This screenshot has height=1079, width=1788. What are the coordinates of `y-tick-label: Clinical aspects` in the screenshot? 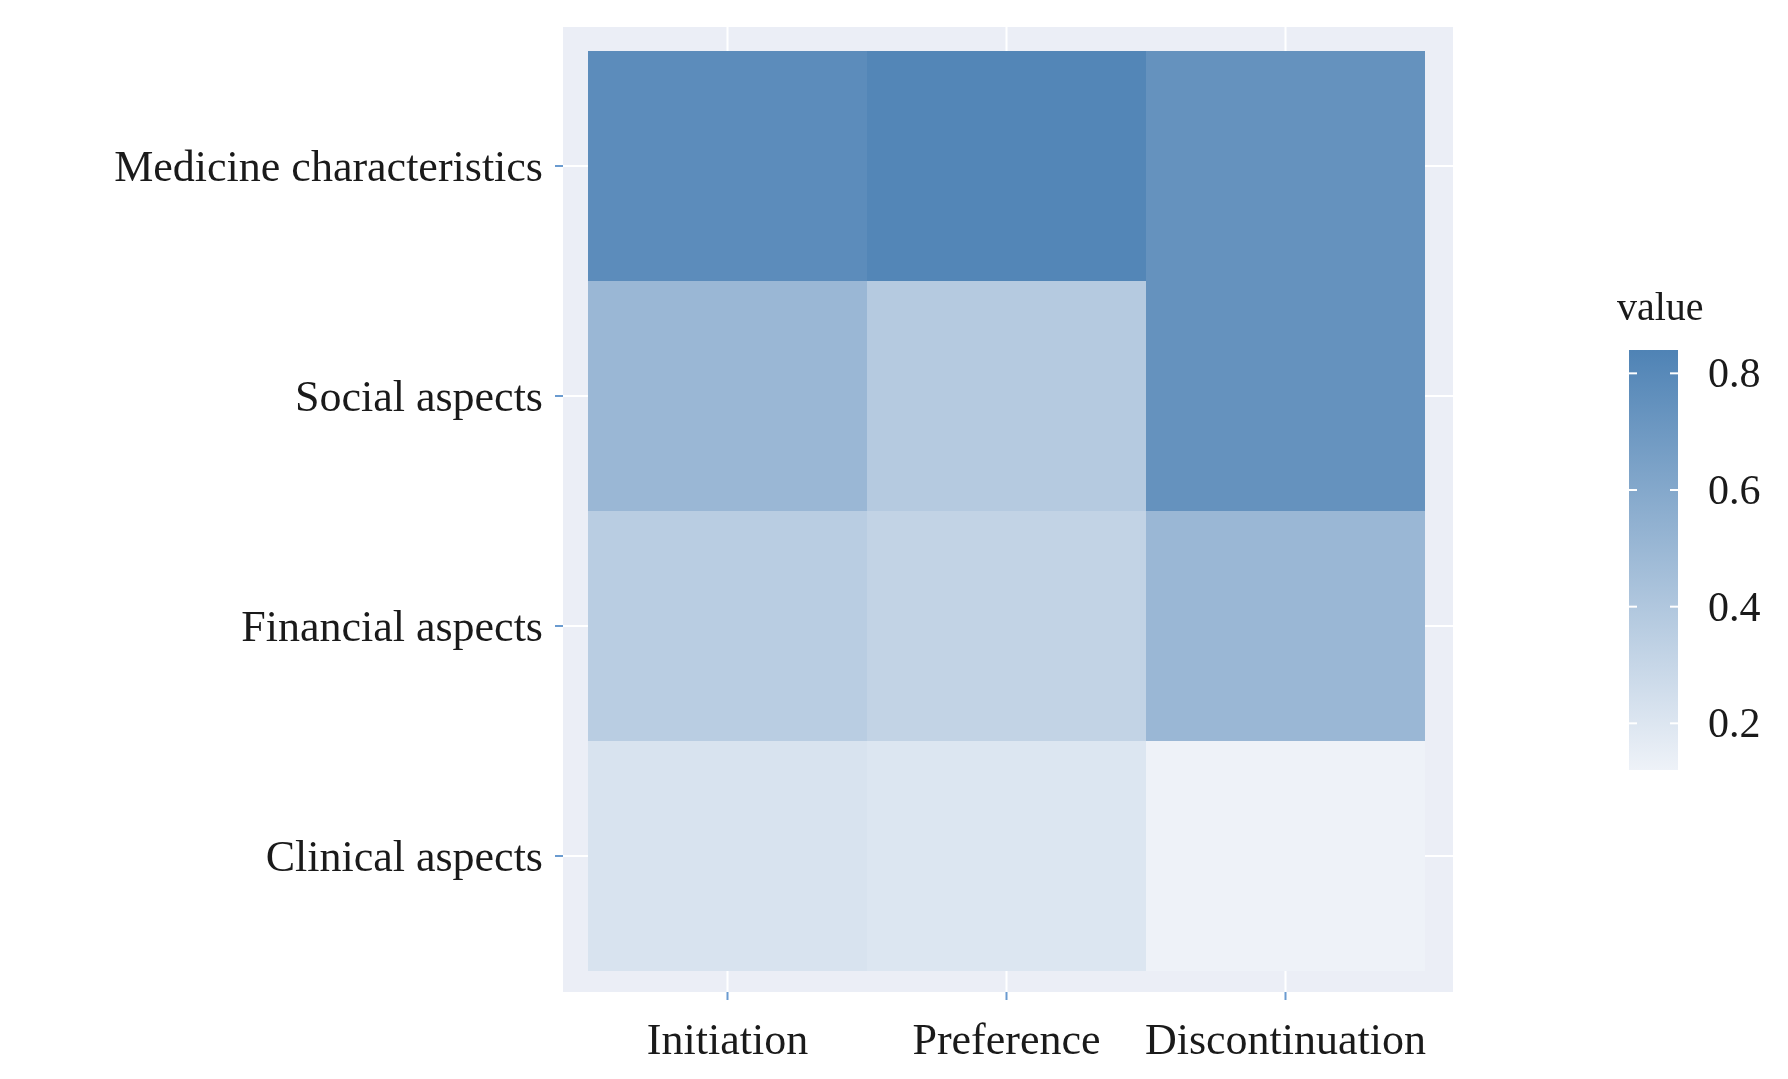 It's located at (404, 856).